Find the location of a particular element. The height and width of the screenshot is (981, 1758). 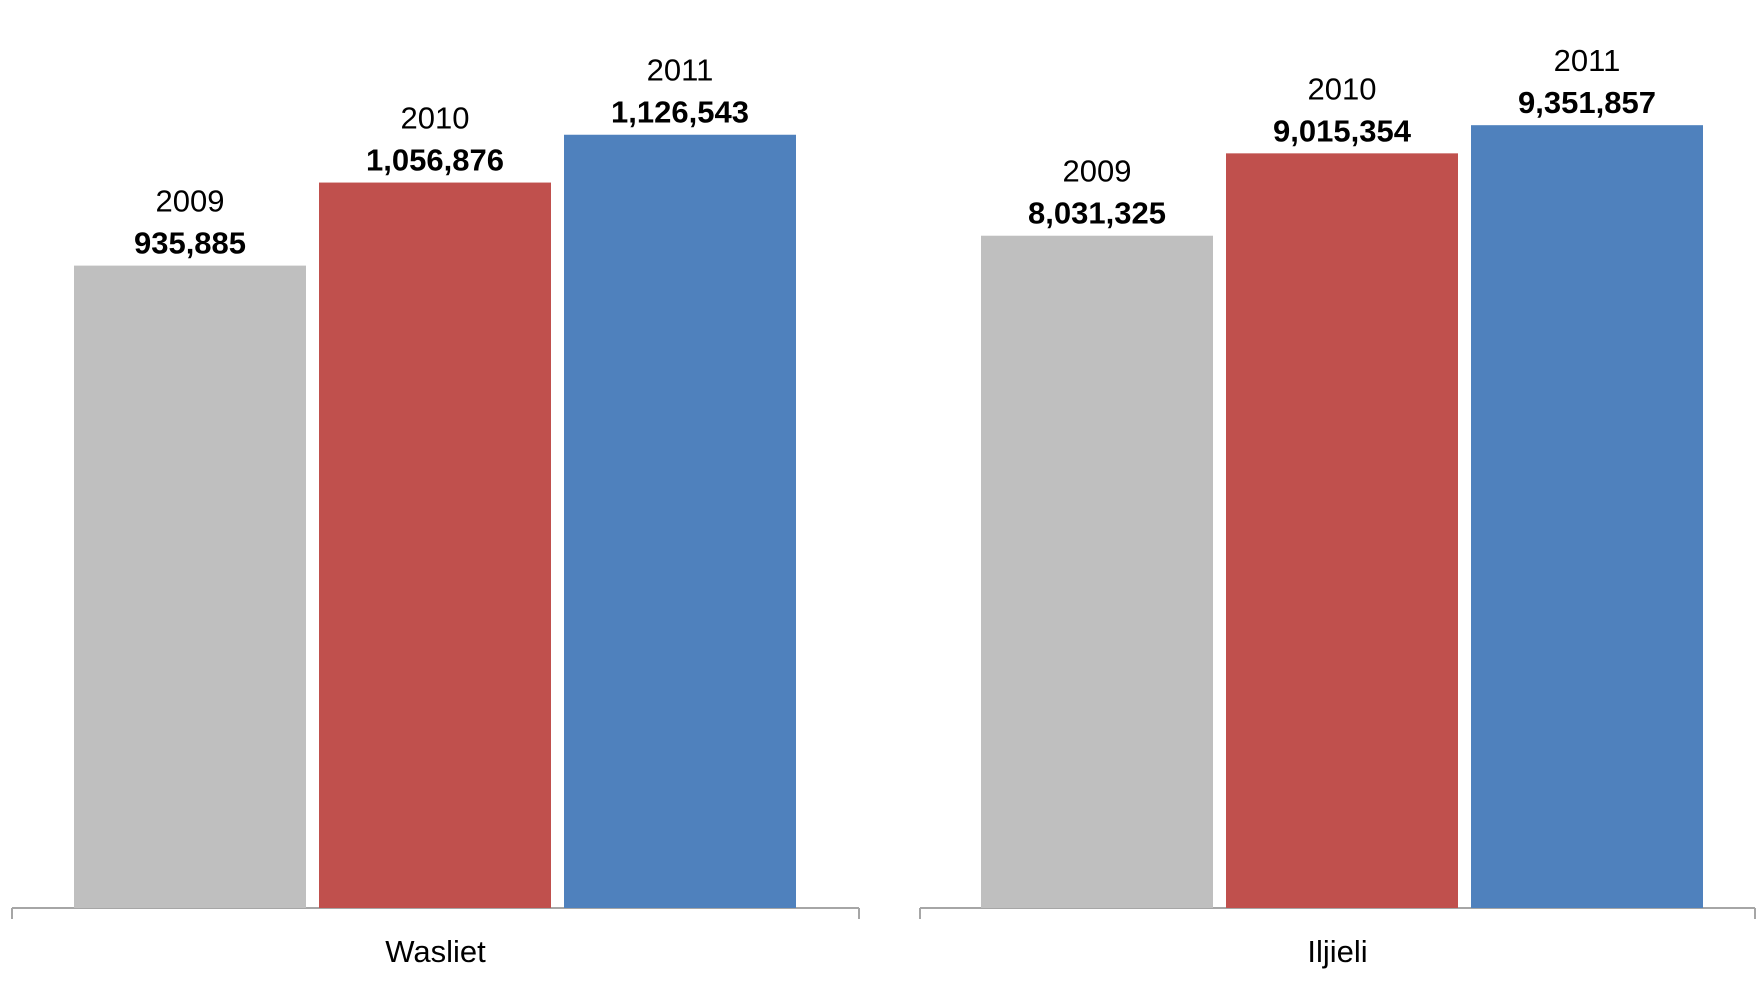

bar-value-label: 9,351,857 is located at coordinates (1587, 102).